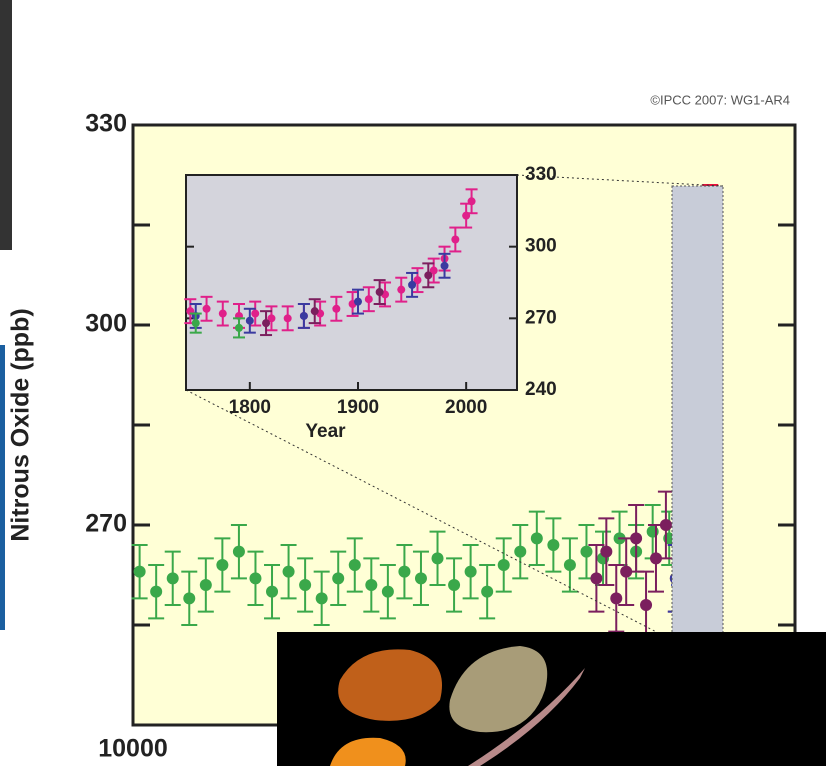 The width and height of the screenshot is (826, 766). I want to click on left-border, so click(6, 125).